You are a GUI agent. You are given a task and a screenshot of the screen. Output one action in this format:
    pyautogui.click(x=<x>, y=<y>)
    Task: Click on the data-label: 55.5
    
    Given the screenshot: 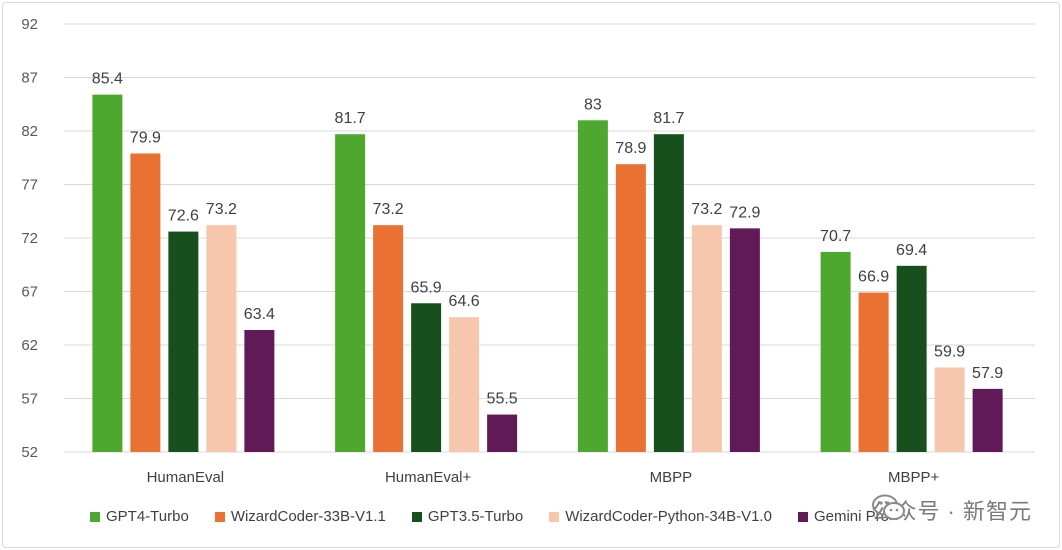 What is the action you would take?
    pyautogui.click(x=502, y=399)
    